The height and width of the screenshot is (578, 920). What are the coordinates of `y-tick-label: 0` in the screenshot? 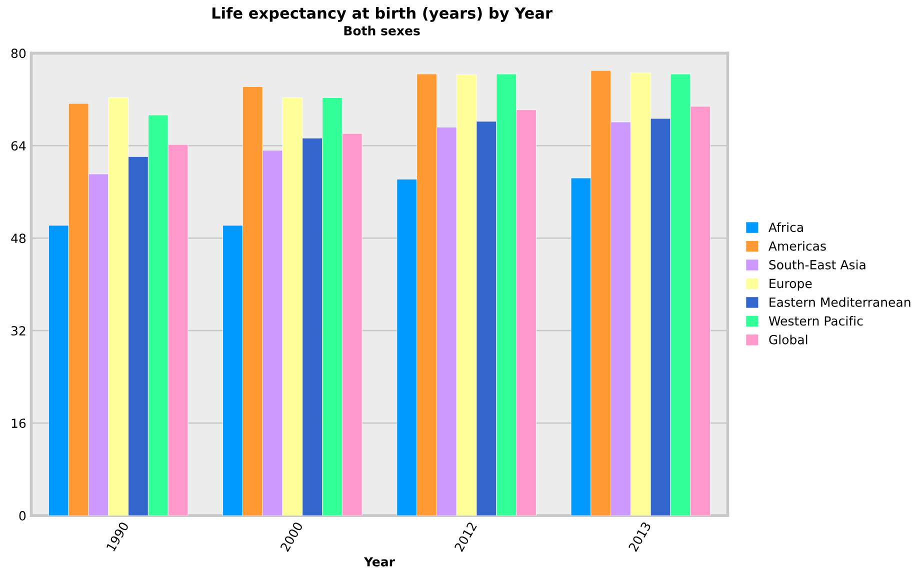 It's located at (22, 516).